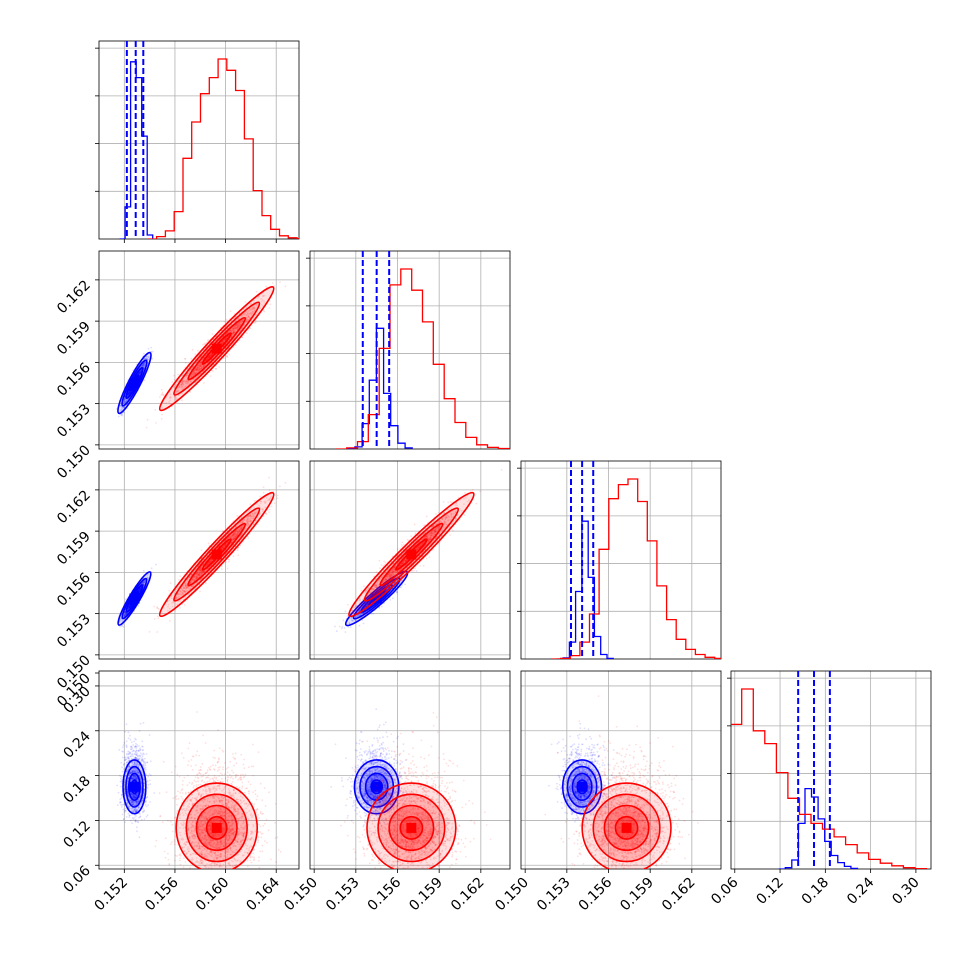 This screenshot has height=970, width=970. I want to click on density-peak, so click(134, 383).